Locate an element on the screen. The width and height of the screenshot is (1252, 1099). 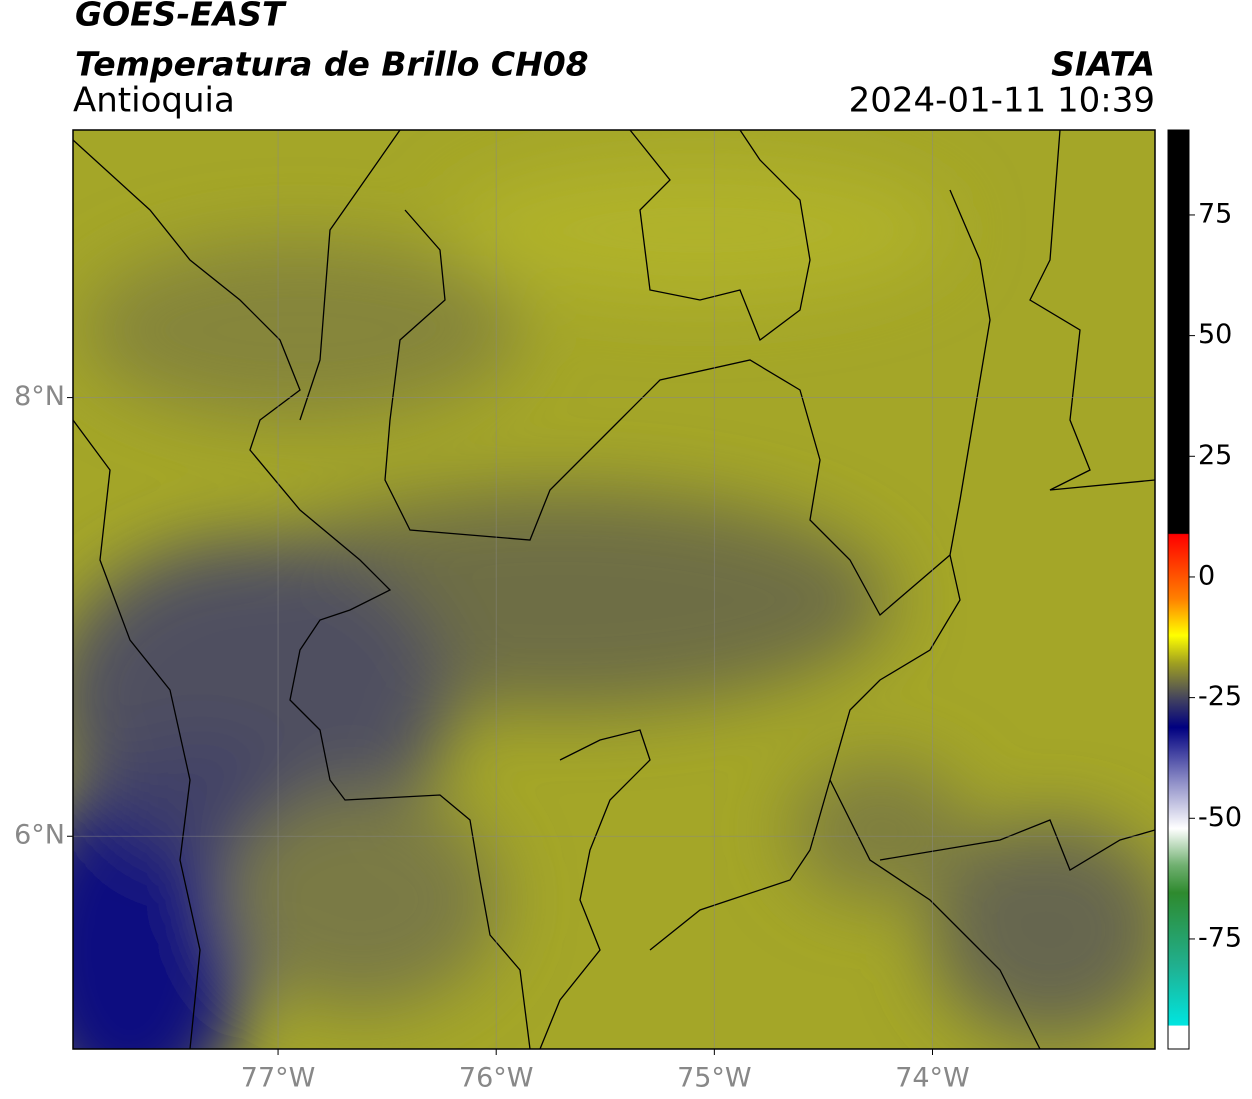
y-tick-label: 6°N is located at coordinates (39, 835).